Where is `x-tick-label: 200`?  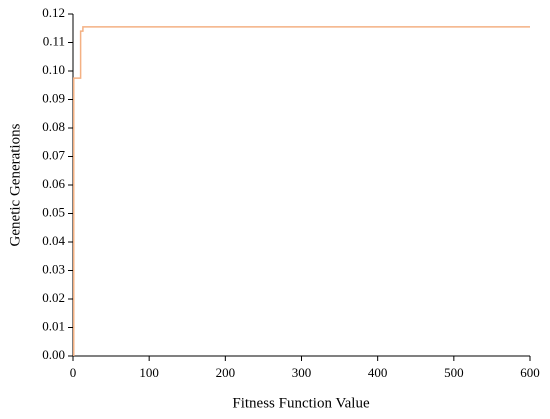 x-tick-label: 200 is located at coordinates (226, 372).